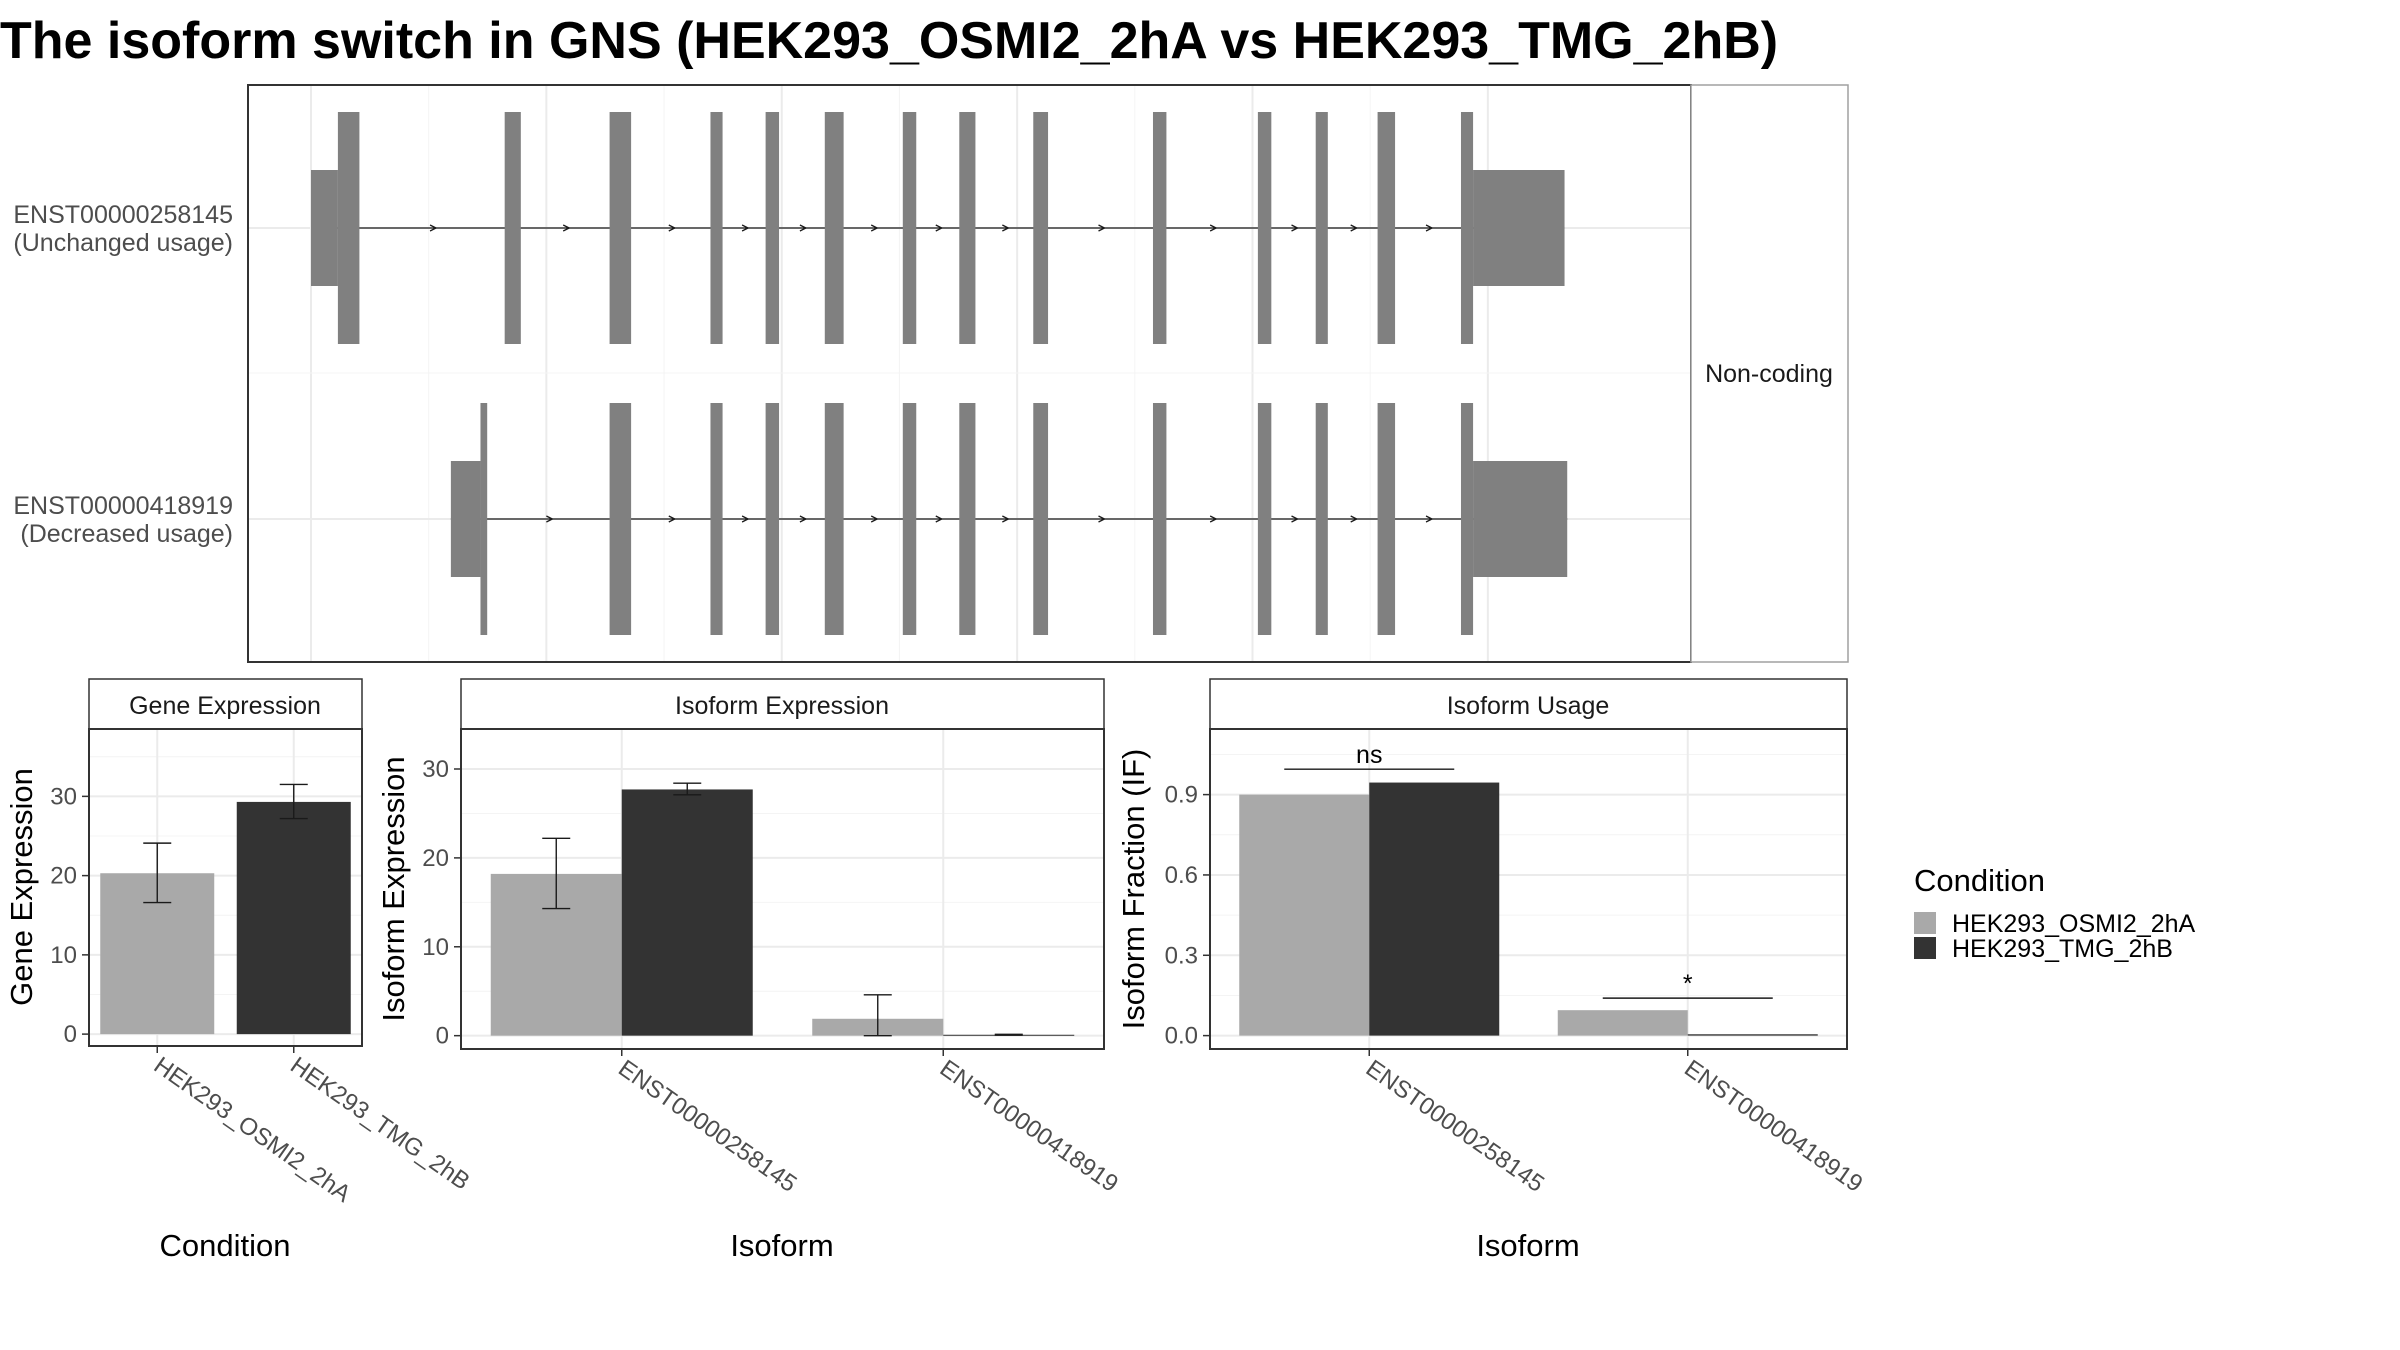 The image size is (2400, 1350). What do you see at coordinates (1369, 755) in the screenshot?
I see `isoform-usage-significance-label: ns` at bounding box center [1369, 755].